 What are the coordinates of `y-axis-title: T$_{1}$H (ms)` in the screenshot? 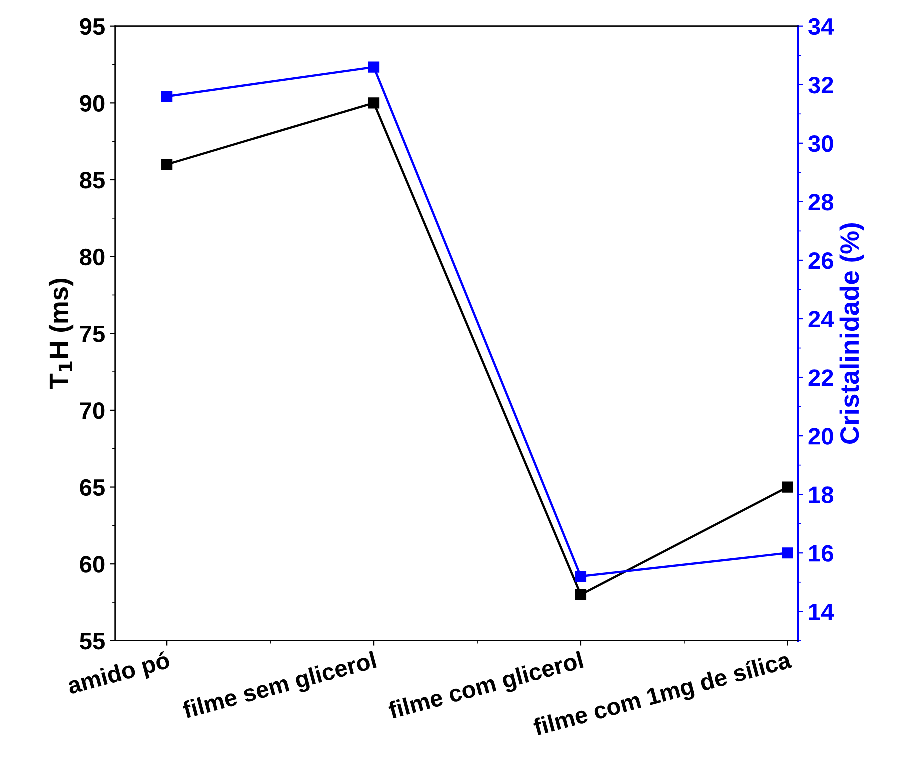 It's located at (61, 334).